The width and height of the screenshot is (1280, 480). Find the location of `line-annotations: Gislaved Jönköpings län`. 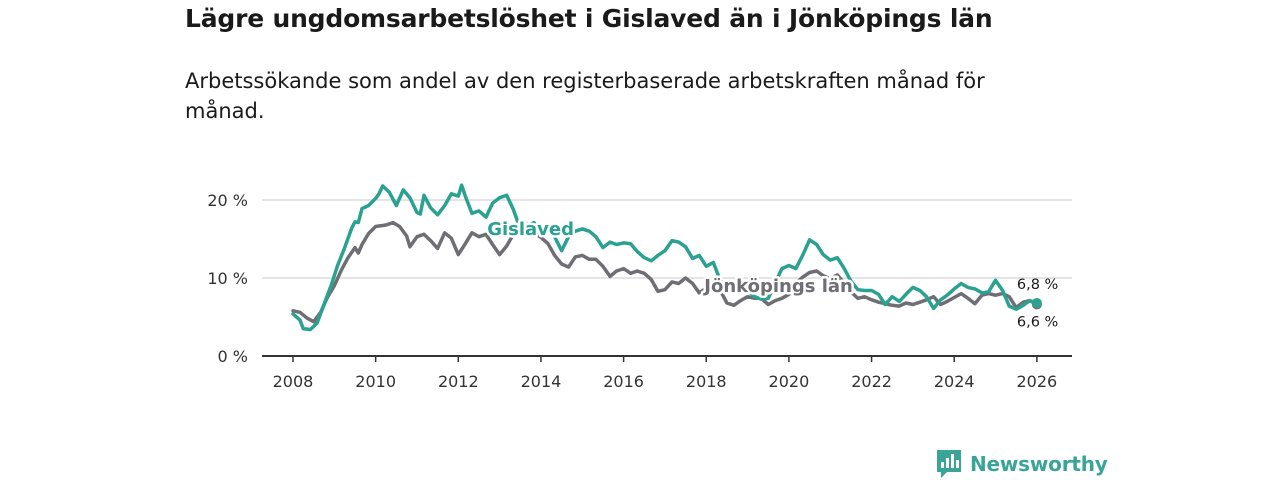

line-annotations: Gislaved Jönköpings län is located at coordinates (670, 257).